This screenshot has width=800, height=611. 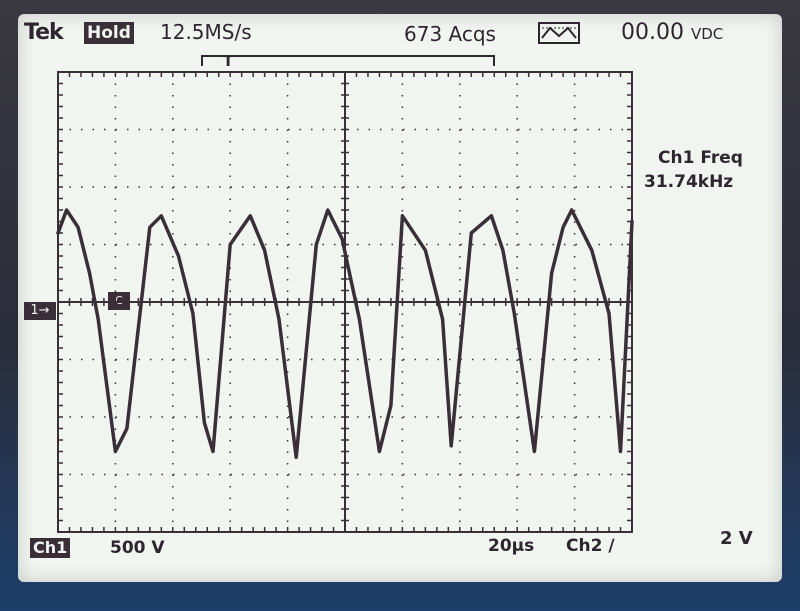 I want to click on trigger-position-icon: T, so click(x=348, y=61).